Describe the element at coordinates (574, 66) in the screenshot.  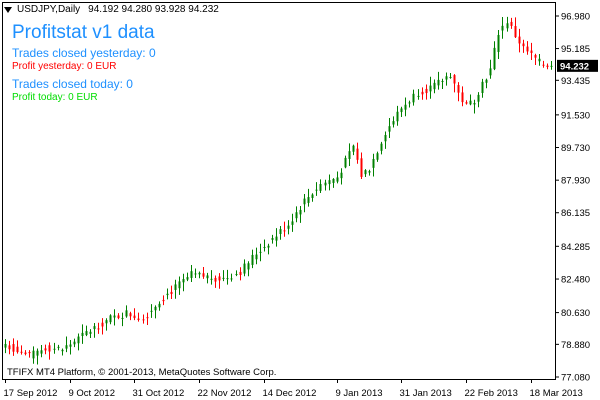
I see `last-price-tag-label: 94.232` at that location.